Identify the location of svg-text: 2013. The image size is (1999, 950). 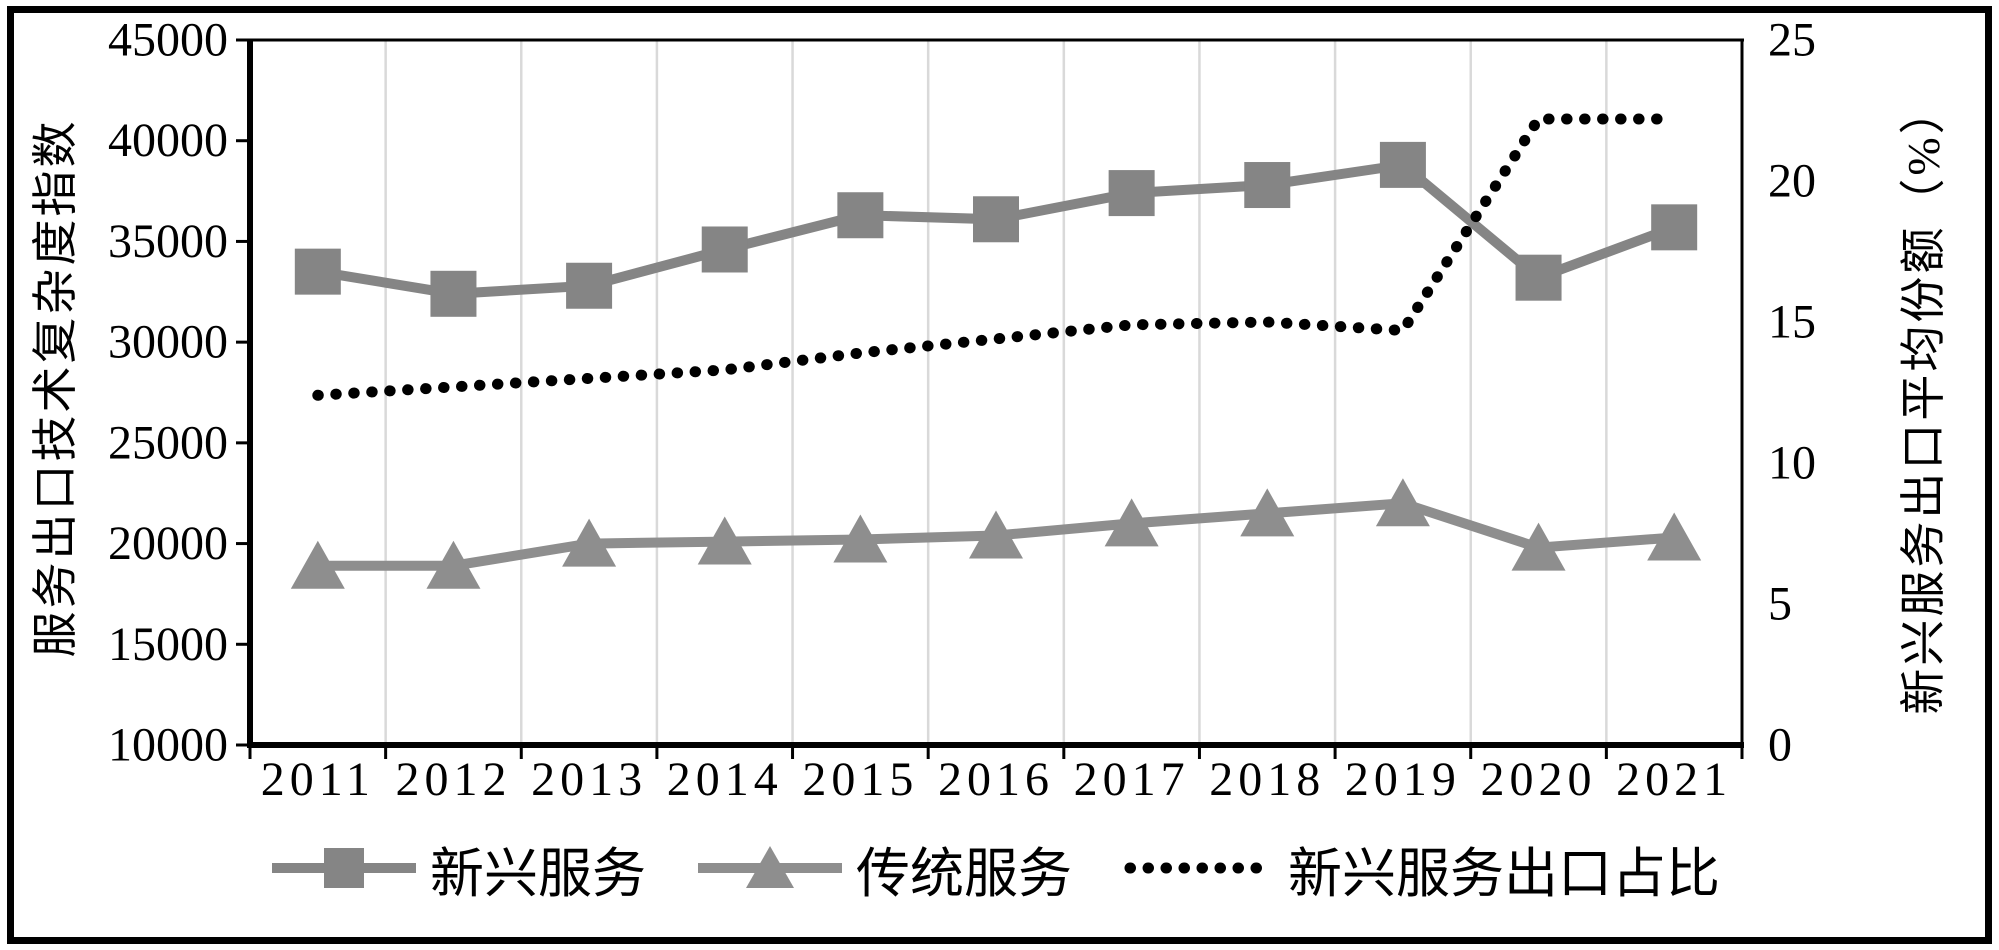
(589, 779).